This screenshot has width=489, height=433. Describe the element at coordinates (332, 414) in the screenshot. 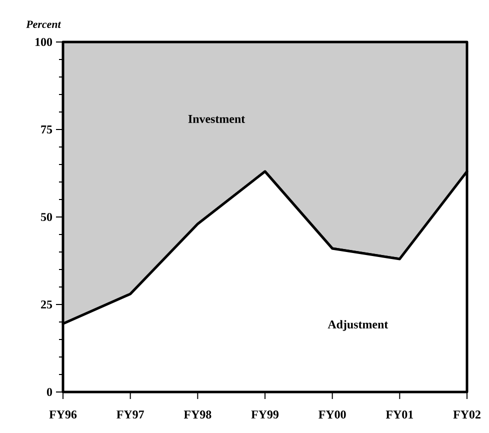

I see `x-tick-label: FY00` at that location.